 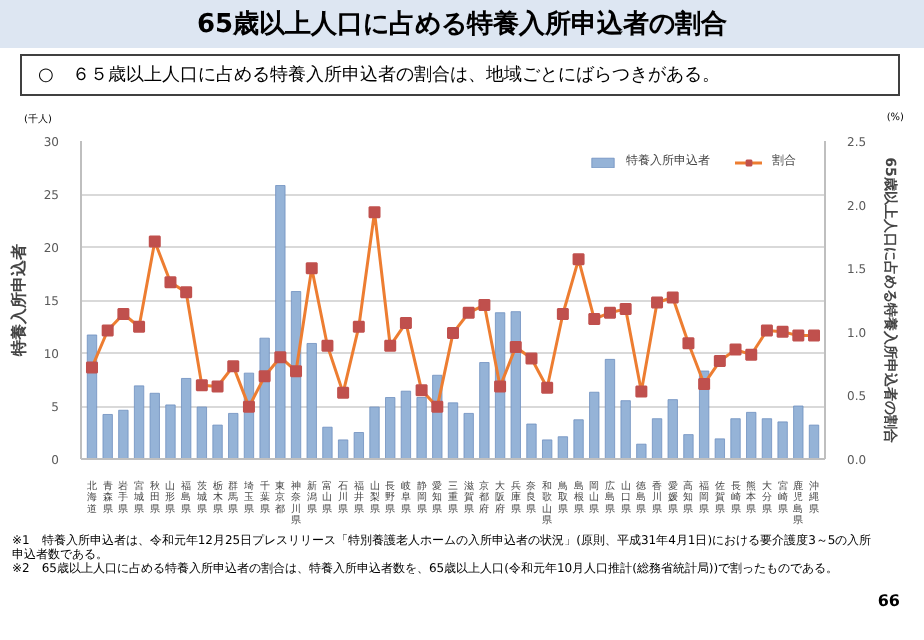 What do you see at coordinates (460, 75) in the screenshot?
I see `chart-subtitle: ○ ６５歳以上人口に占める特養入所申込者の割合は、地域ごとにばらつきがある。` at bounding box center [460, 75].